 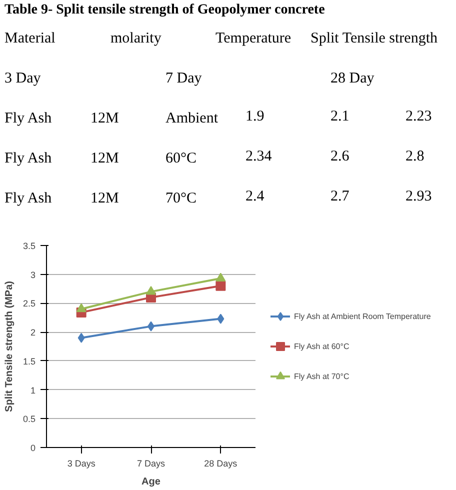 I want to click on y-tick-label: 2.5, so click(x=29, y=303).